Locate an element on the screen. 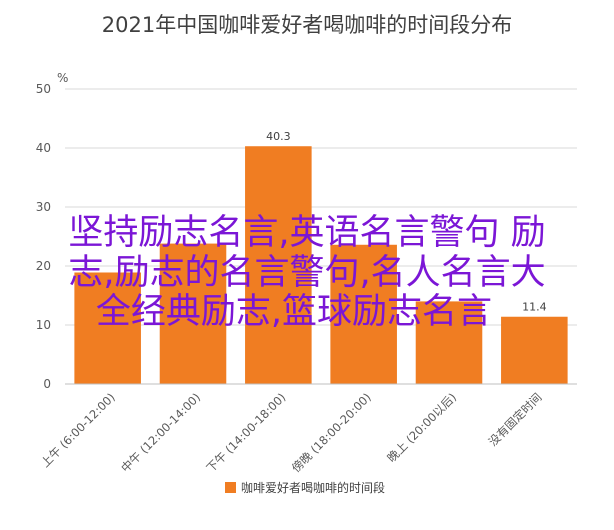 The image size is (614, 530). y-axis-unit: % is located at coordinates (62, 78).